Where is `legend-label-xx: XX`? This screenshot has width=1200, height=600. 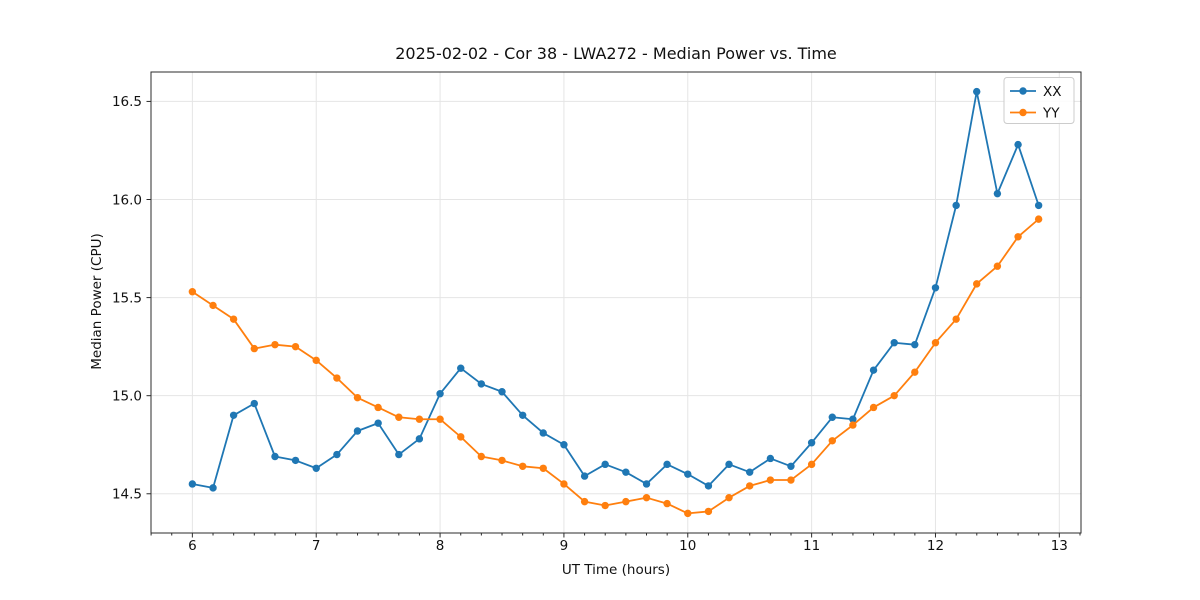
legend-label-xx: XX is located at coordinates (1052, 92).